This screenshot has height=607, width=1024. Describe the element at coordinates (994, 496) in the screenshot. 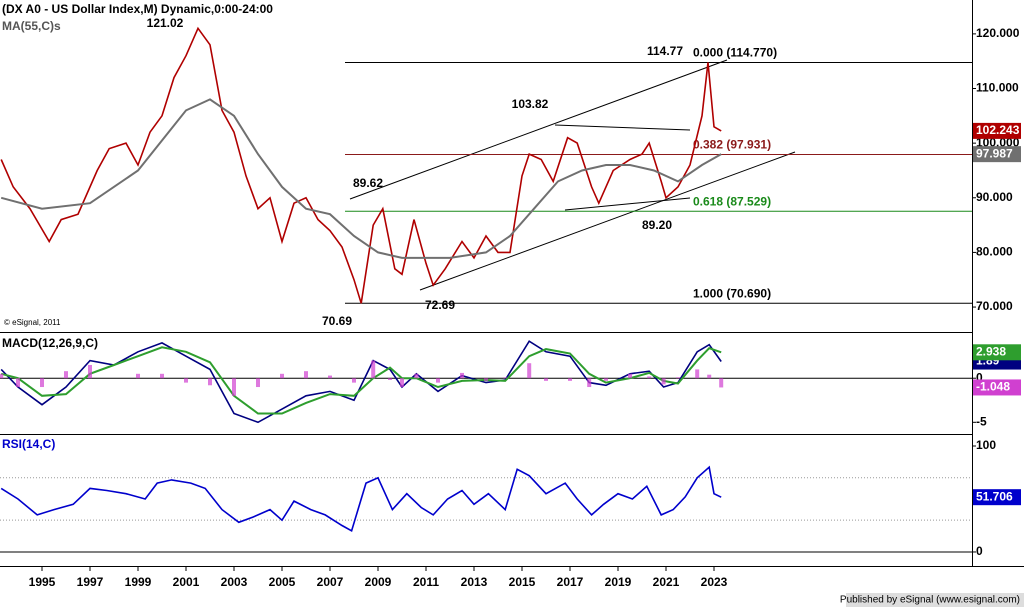

I see `value-label: 51.706` at that location.